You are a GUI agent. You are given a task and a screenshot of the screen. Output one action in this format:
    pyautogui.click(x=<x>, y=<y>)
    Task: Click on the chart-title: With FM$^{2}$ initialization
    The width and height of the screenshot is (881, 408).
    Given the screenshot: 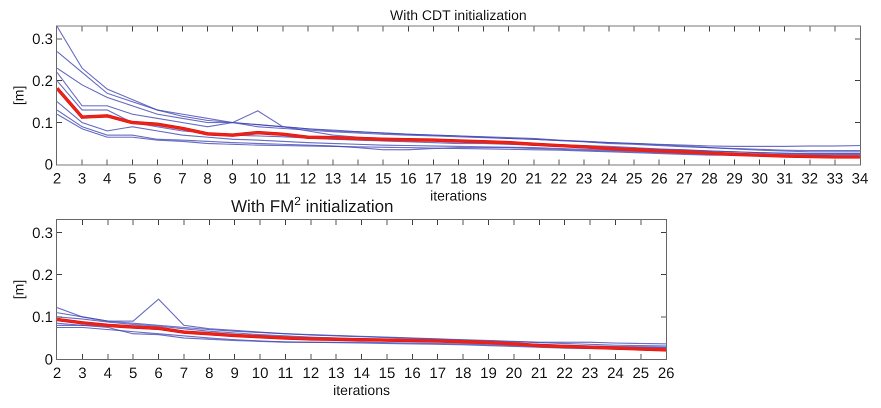 What is the action you would take?
    pyautogui.click(x=312, y=205)
    